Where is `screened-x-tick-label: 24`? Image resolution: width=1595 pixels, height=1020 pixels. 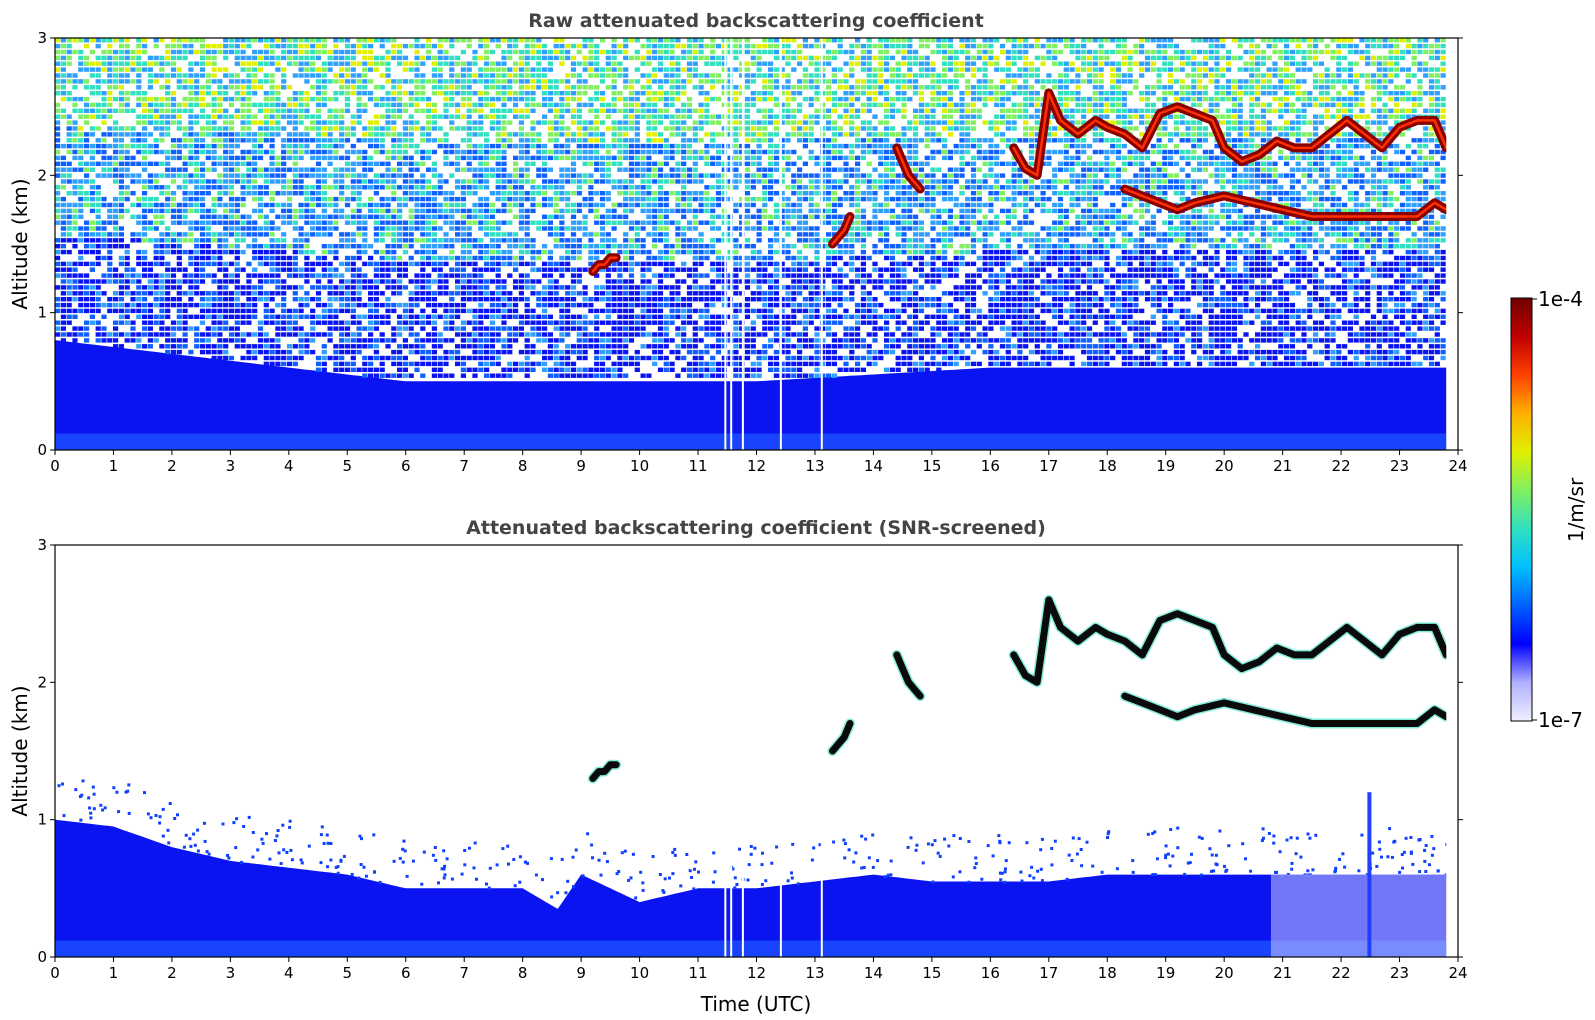 screened-x-tick-label: 24 is located at coordinates (1457, 973).